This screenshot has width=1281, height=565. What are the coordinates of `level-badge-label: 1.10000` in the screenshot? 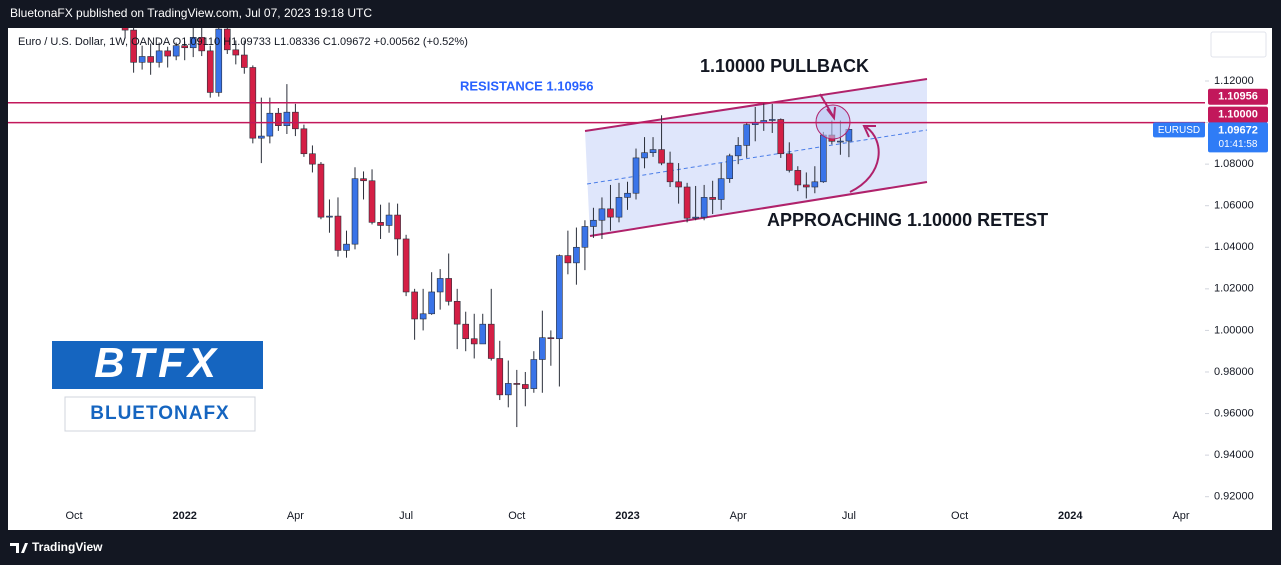 It's located at (1238, 114).